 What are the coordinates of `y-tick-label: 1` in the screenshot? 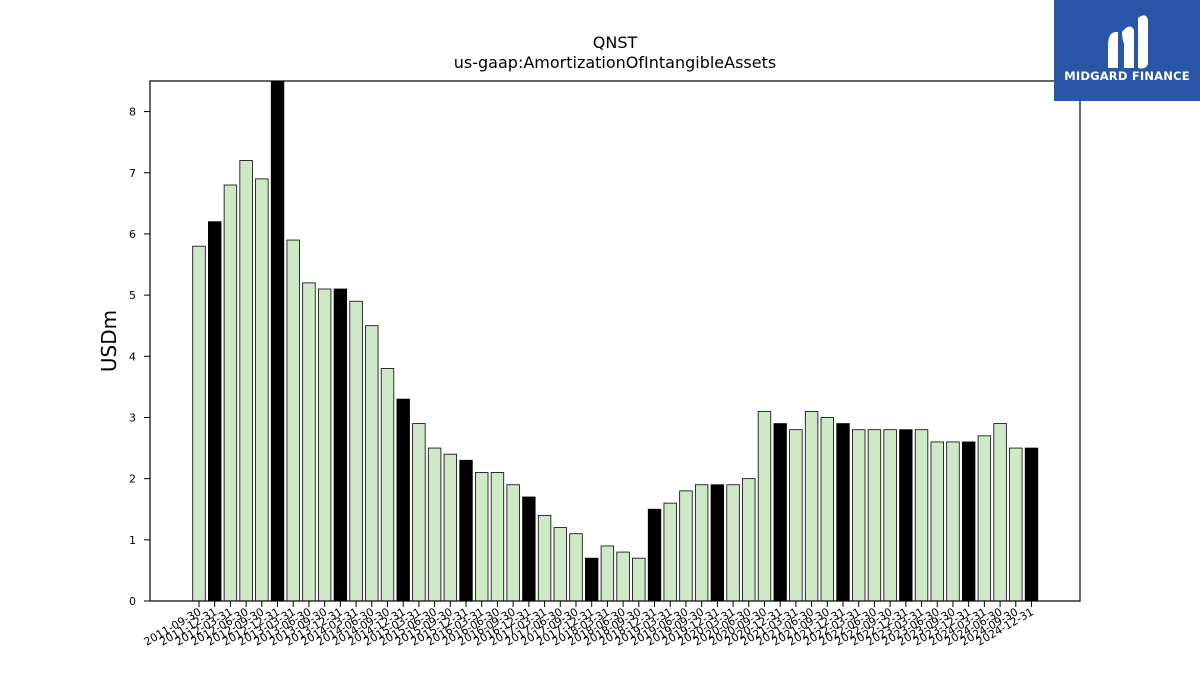 It's located at (132, 540).